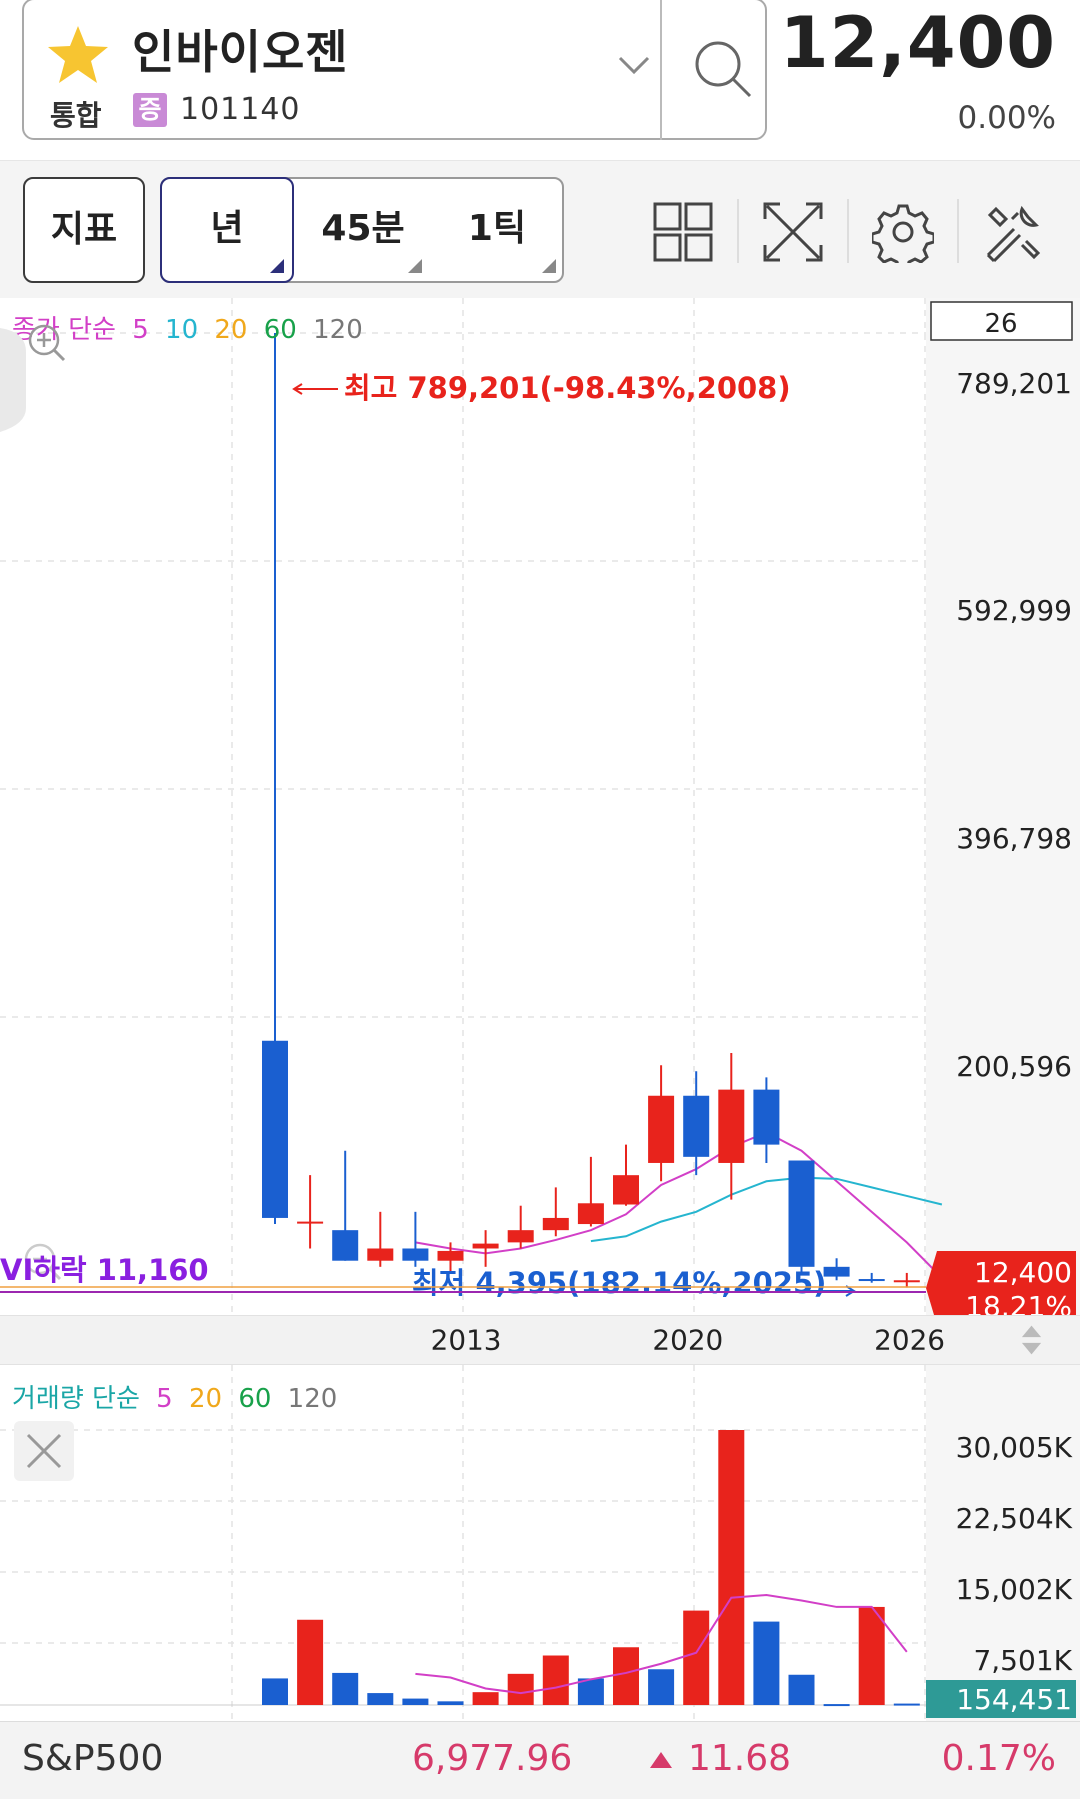  I want to click on count-box-value: 26, so click(1000, 324).